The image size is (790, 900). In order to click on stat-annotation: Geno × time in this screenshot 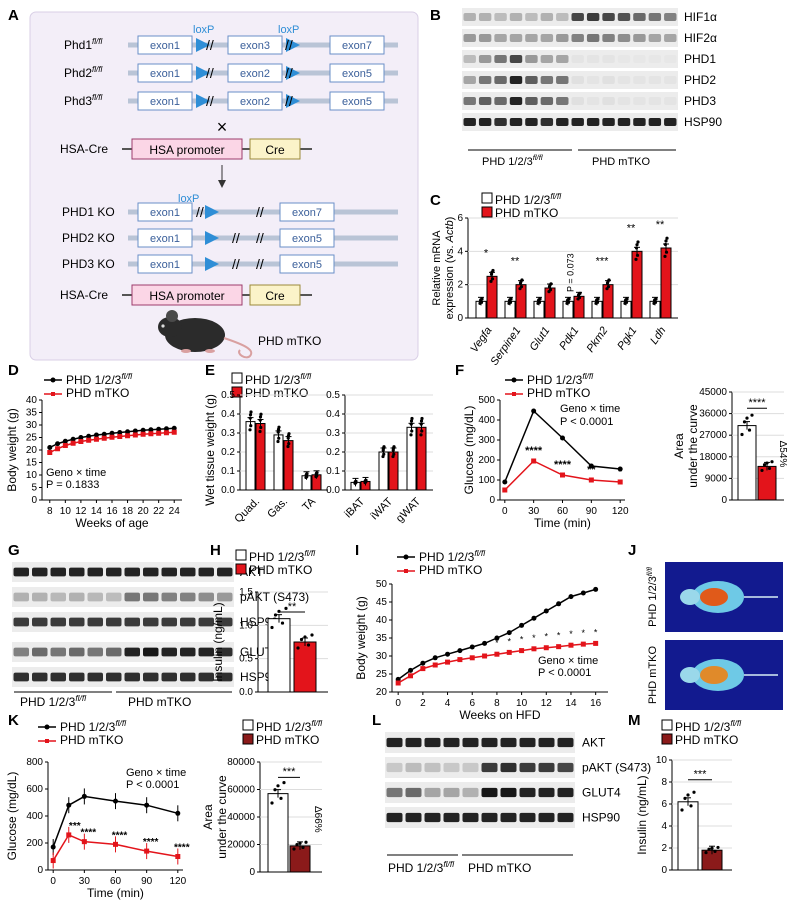, I will do `click(568, 661)`.